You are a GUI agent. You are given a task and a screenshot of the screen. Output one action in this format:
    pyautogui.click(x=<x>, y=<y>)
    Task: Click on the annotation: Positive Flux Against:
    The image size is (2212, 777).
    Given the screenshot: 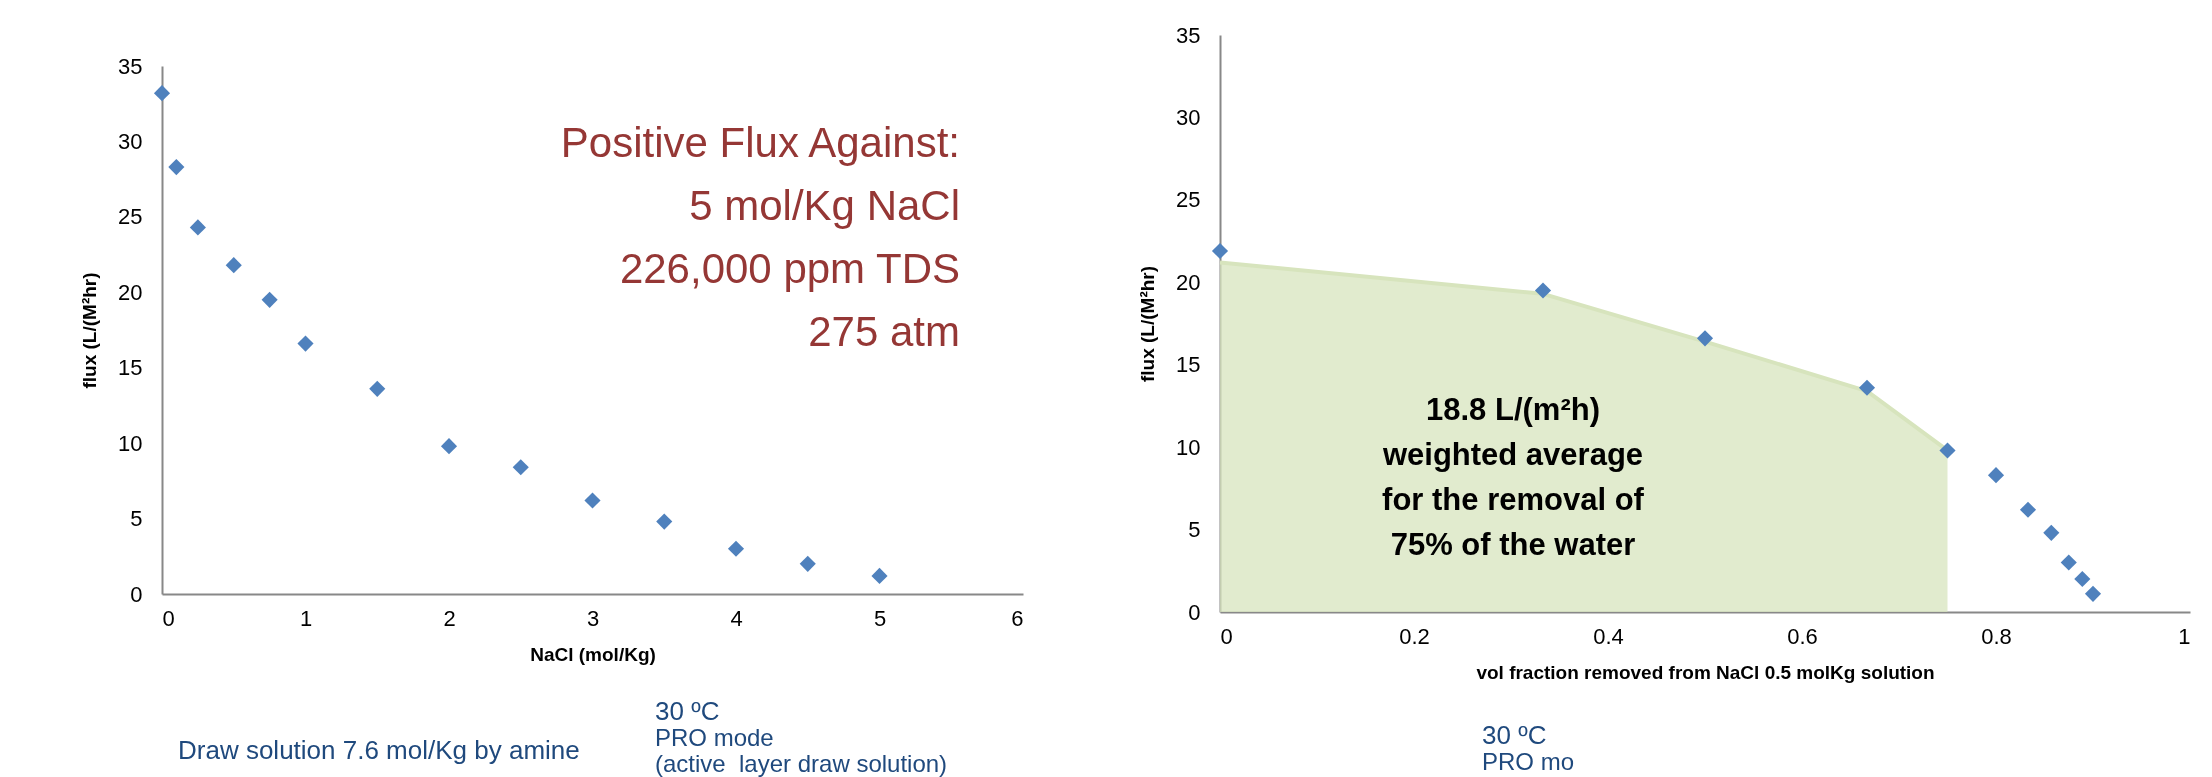 What is the action you would take?
    pyautogui.click(x=760, y=142)
    